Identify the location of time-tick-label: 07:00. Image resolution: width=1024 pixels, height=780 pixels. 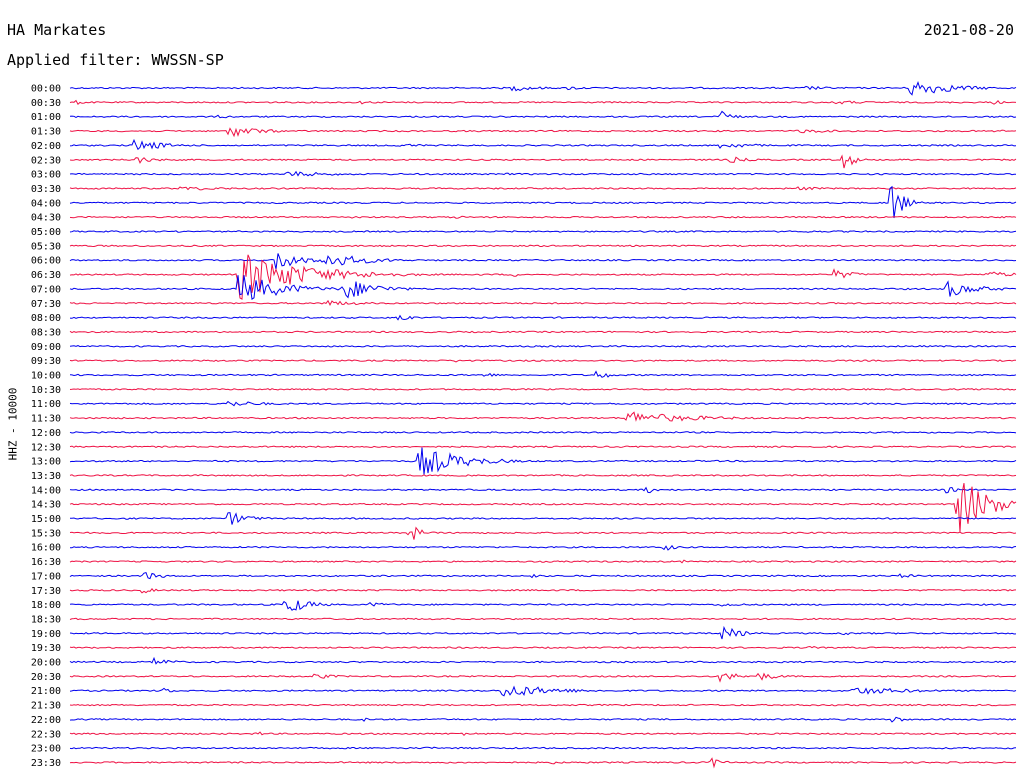
(46, 289).